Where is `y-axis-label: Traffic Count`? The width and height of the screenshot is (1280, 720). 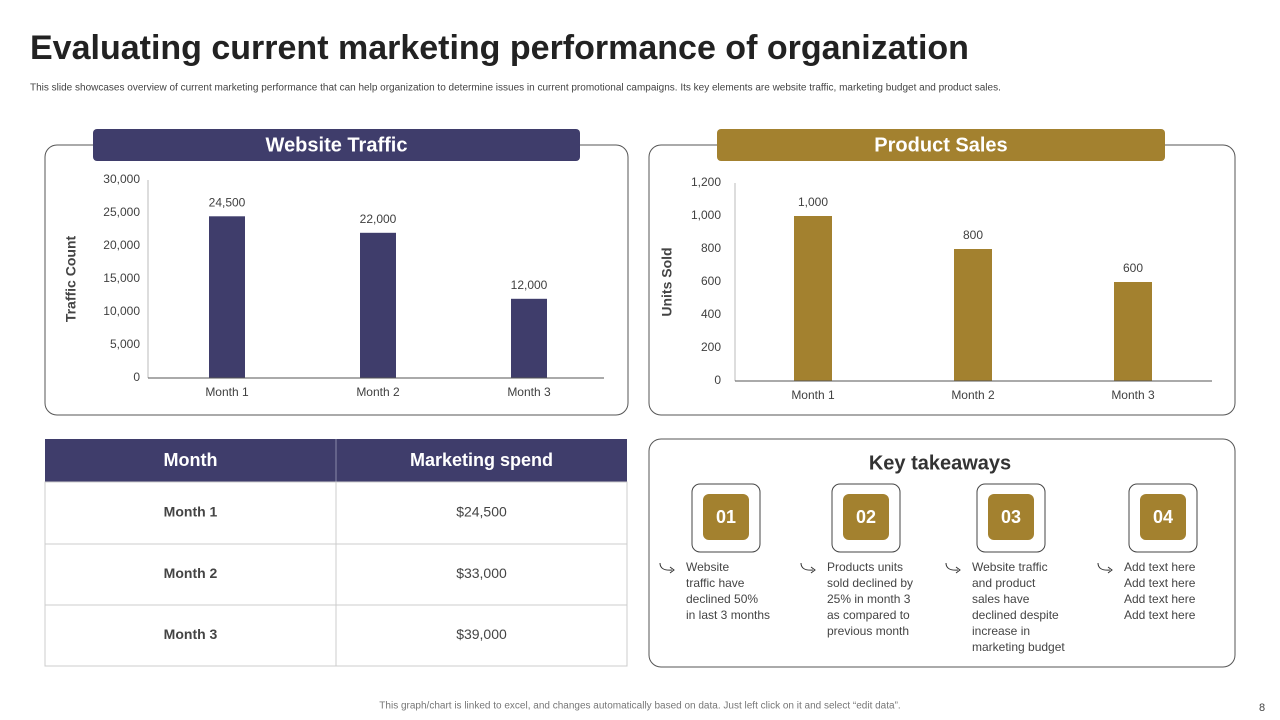
y-axis-label: Traffic Count is located at coordinates (71, 279).